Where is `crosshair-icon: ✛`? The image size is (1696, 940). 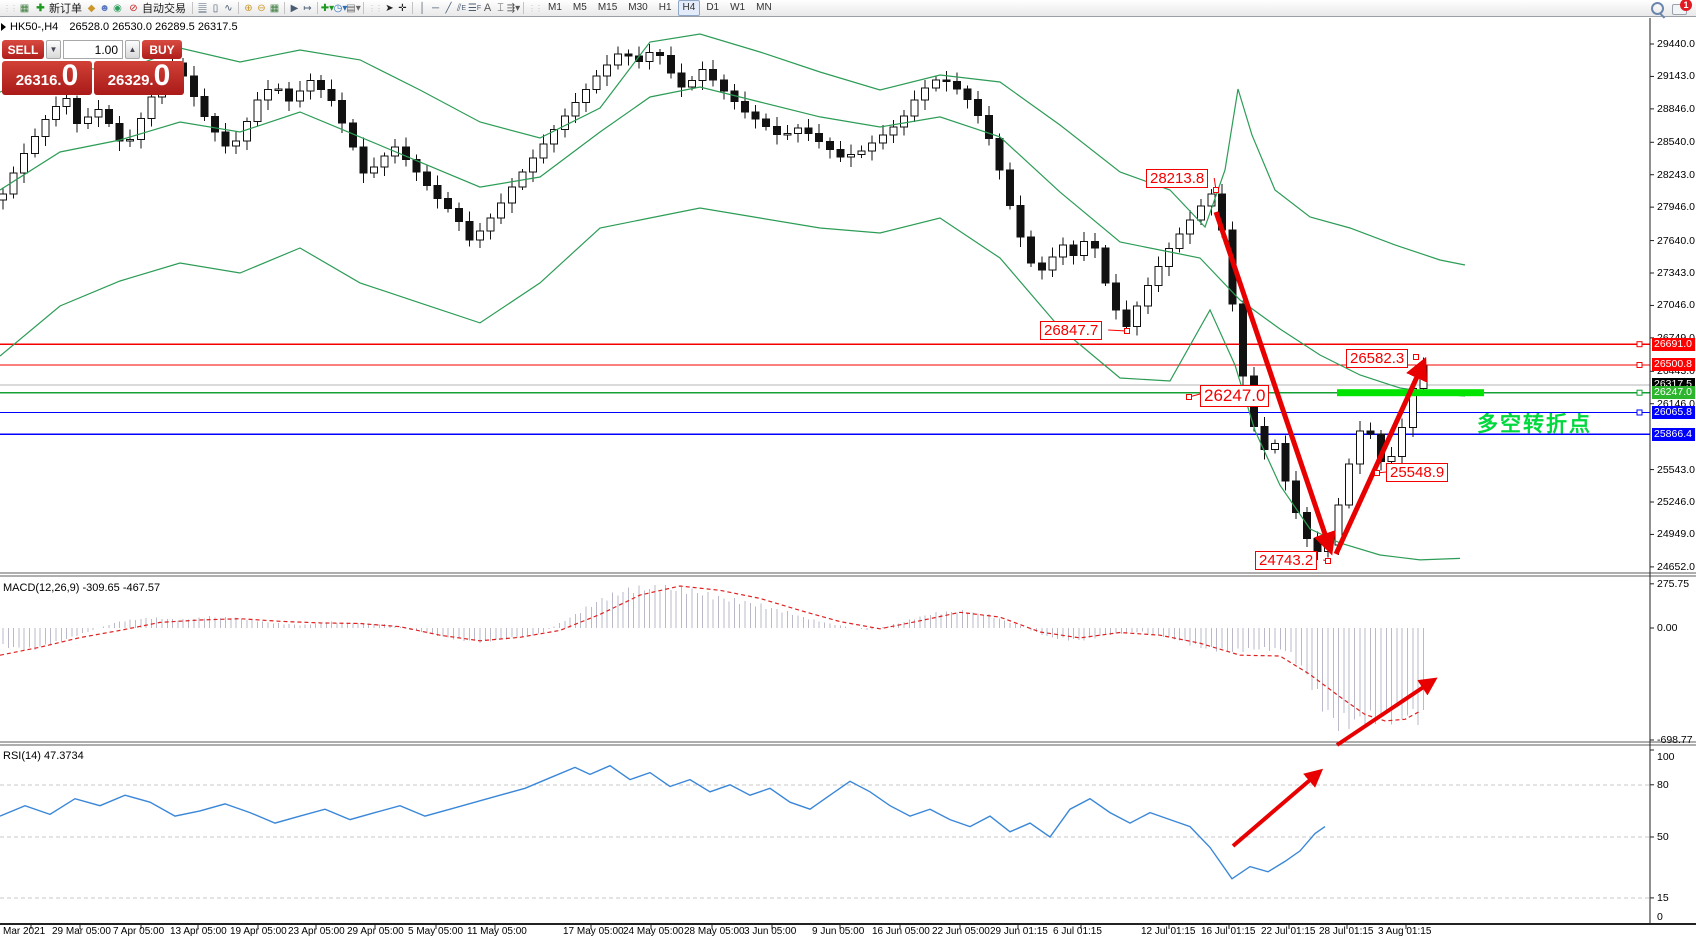
crosshair-icon: ✛ is located at coordinates (402, 8).